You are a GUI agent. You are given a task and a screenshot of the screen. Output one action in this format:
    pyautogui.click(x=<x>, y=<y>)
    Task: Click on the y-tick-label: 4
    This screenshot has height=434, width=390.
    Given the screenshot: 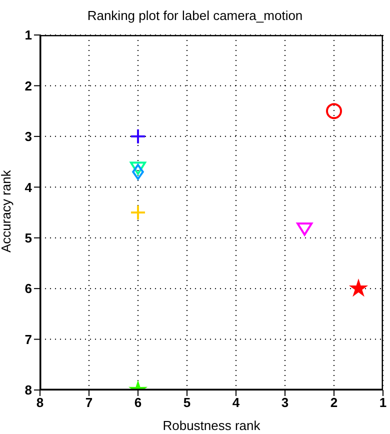 What is the action you would take?
    pyautogui.click(x=28, y=187)
    